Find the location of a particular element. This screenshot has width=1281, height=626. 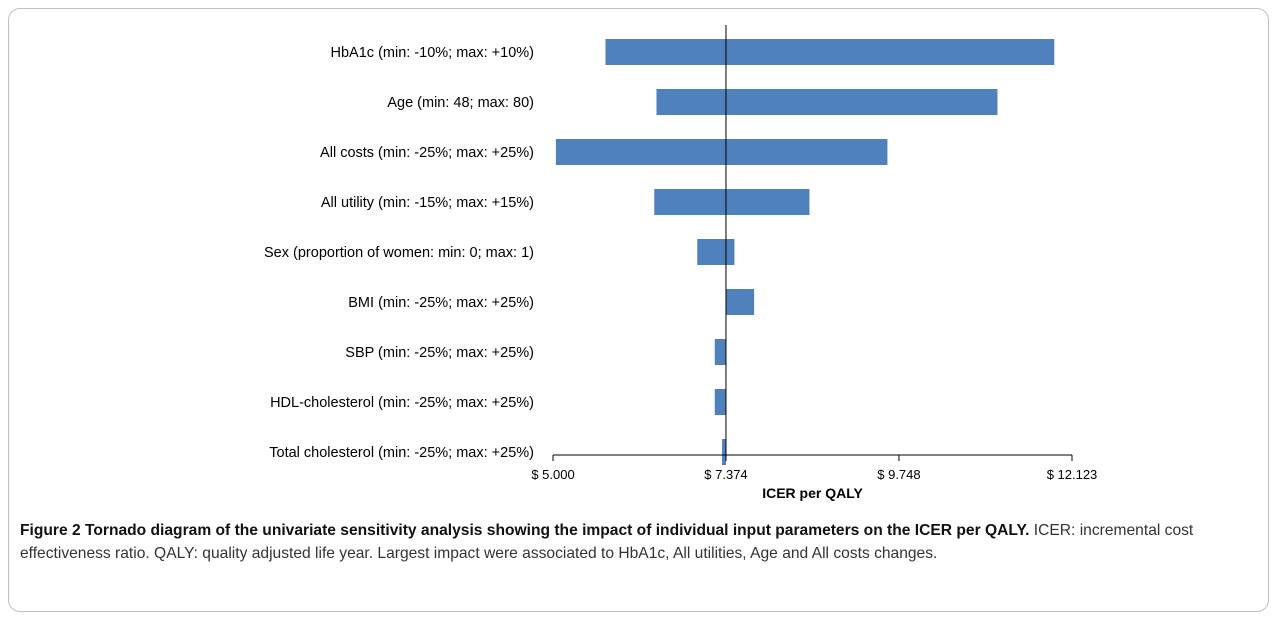

x-tick-label: $ 5.000 is located at coordinates (552, 474).